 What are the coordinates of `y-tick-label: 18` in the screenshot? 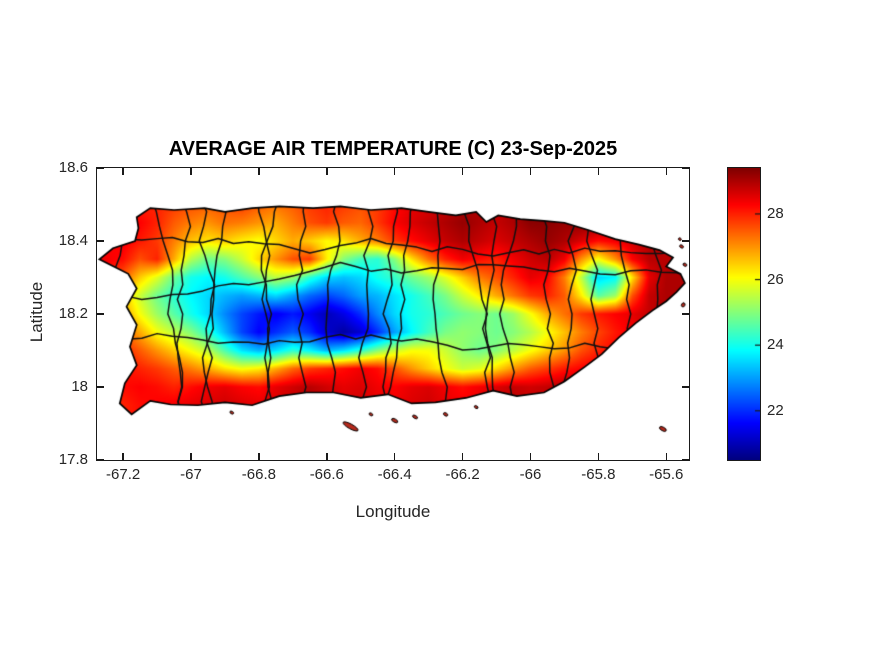 It's located at (79, 386).